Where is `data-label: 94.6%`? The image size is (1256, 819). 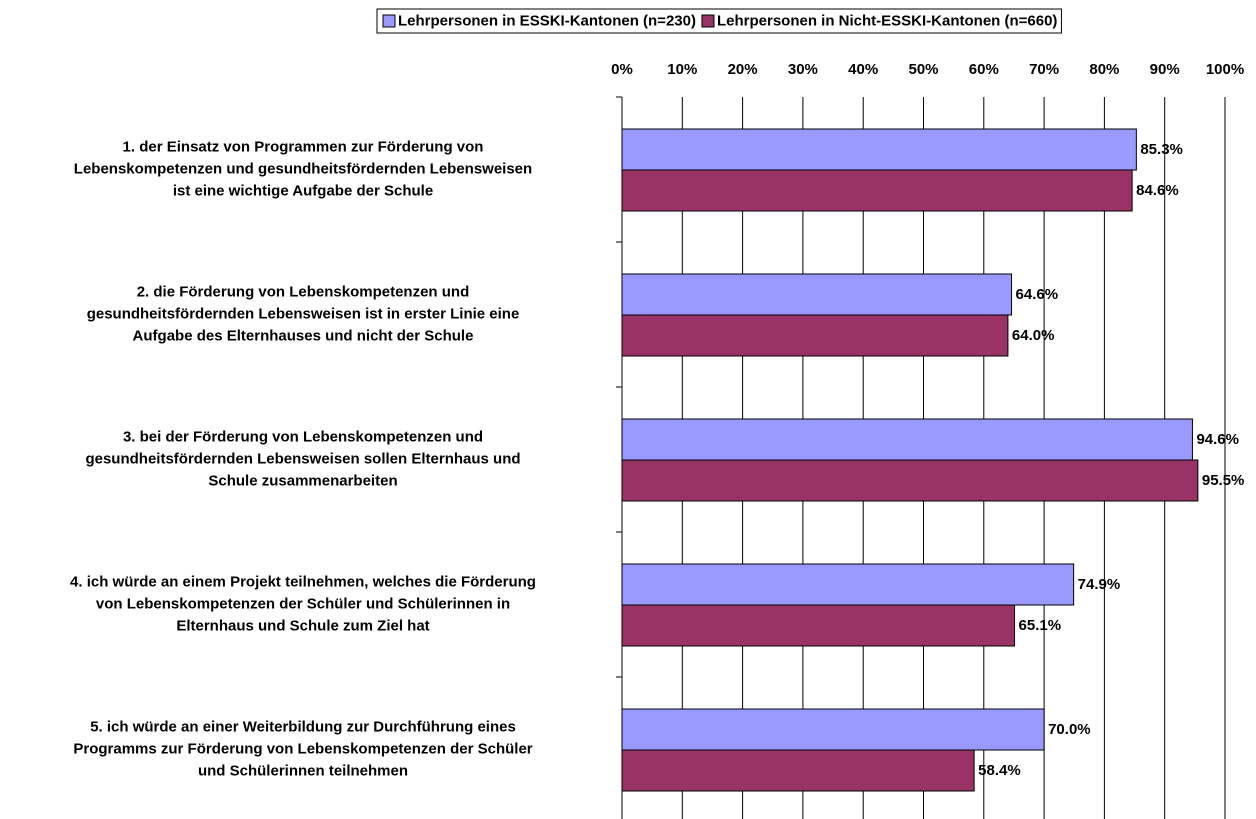
data-label: 94.6% is located at coordinates (1217, 439).